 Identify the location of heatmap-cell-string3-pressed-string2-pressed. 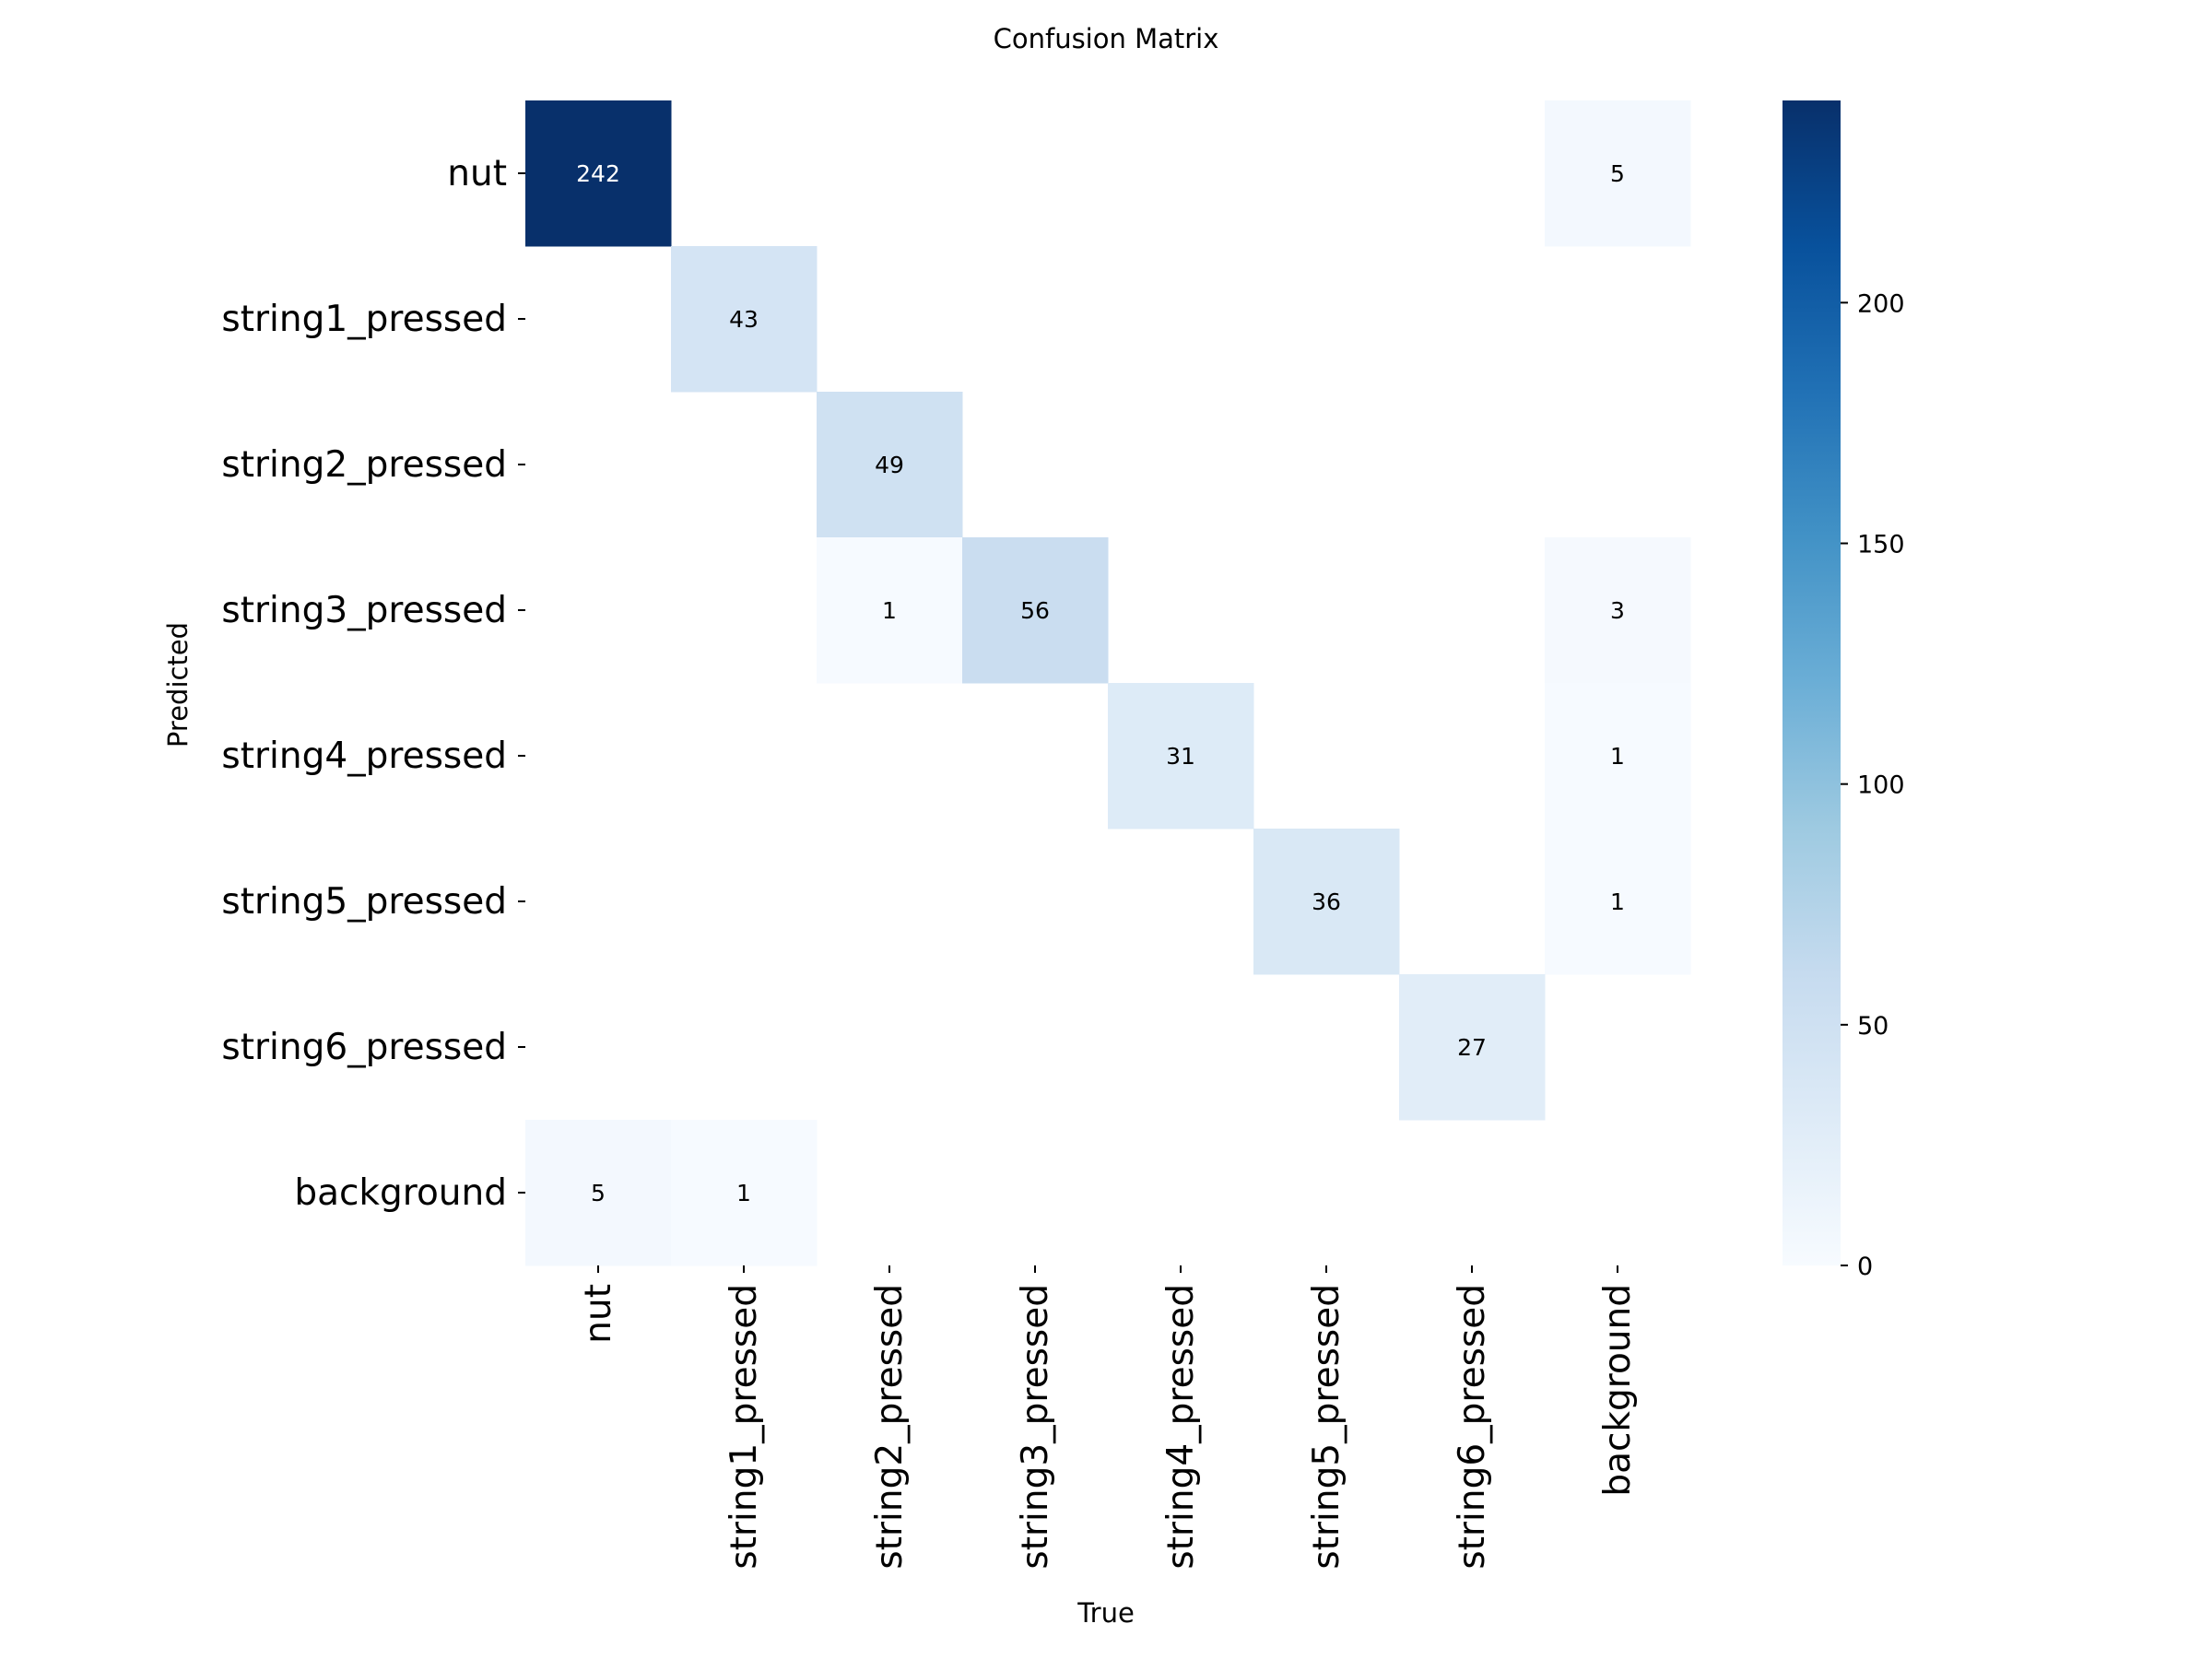
(890, 610).